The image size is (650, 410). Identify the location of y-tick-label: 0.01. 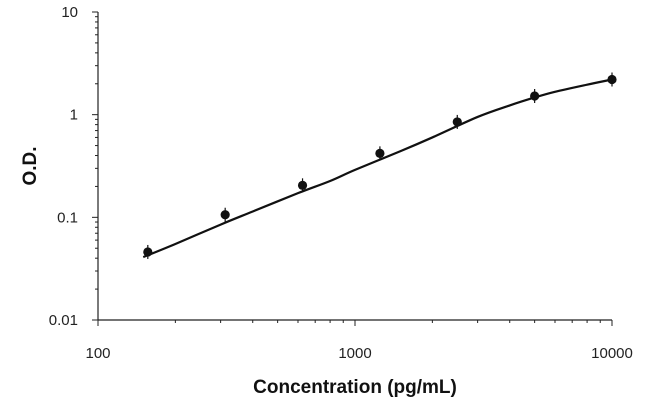
(63, 320).